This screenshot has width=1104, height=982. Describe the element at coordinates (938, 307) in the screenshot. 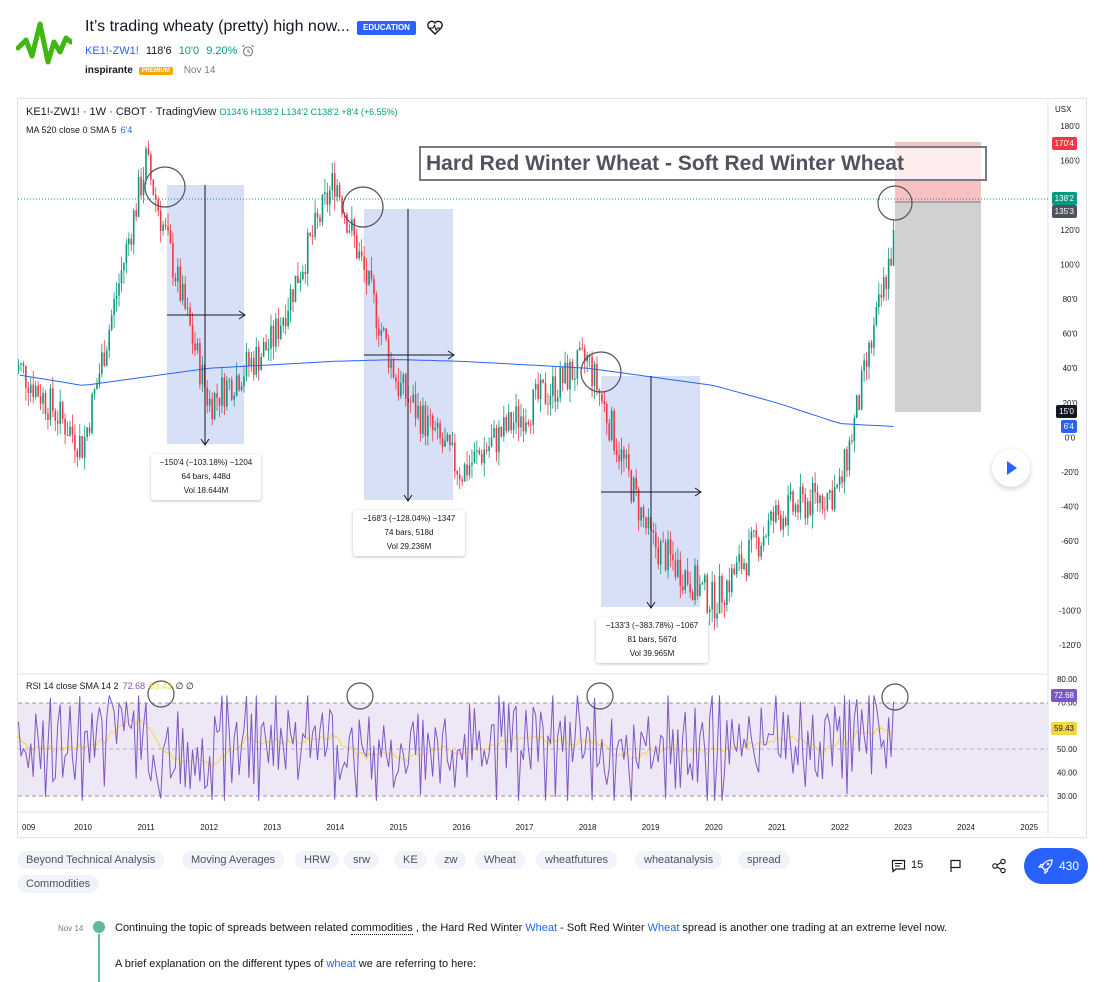

I see `position-target-zone` at that location.